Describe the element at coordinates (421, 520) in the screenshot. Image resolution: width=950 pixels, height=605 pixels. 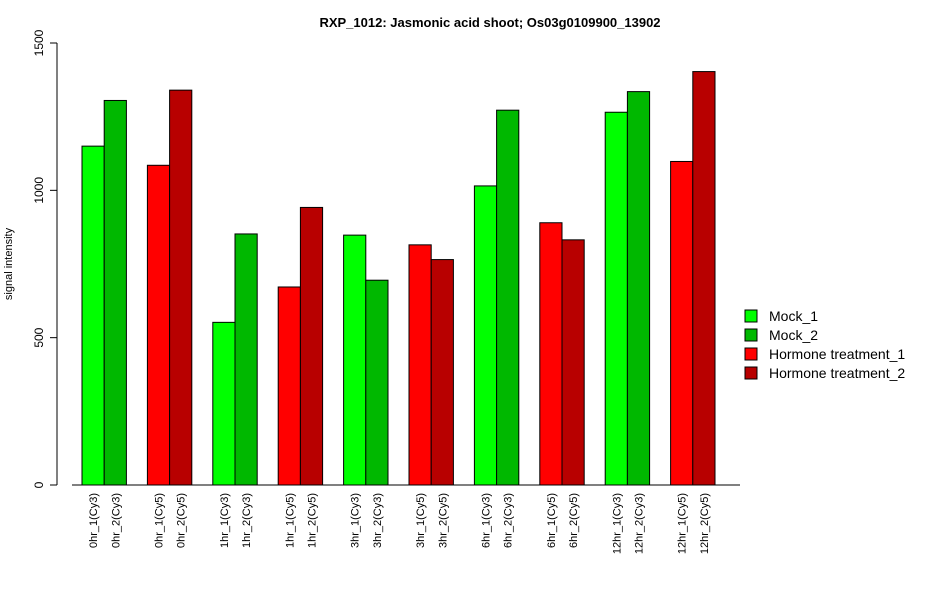
I see `x-tick-label: 3hr_1(Cy5)` at that location.